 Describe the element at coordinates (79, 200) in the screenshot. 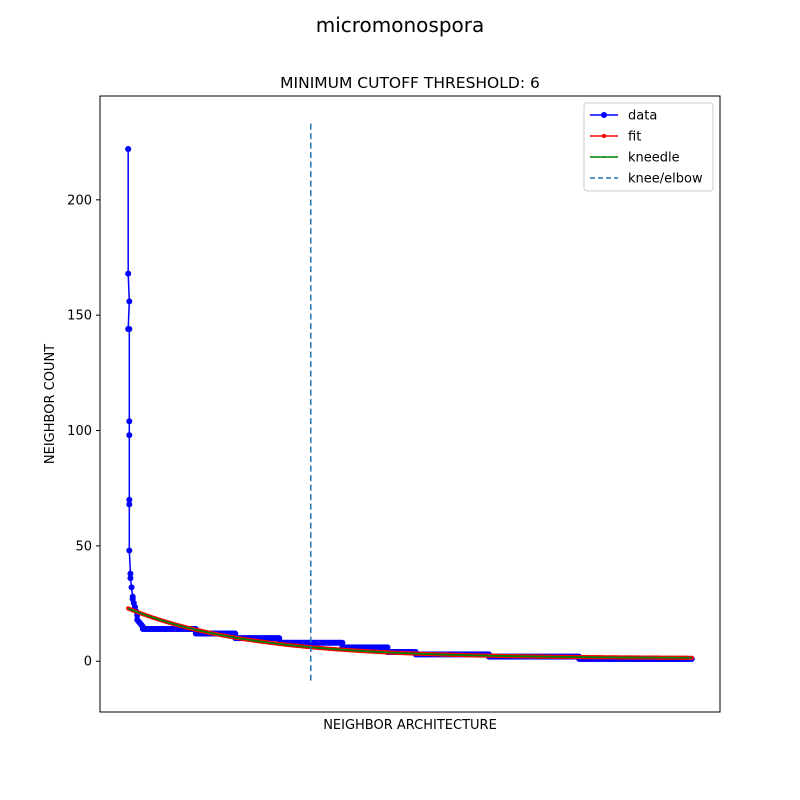

I see `y-tick-label-200: 200` at that location.